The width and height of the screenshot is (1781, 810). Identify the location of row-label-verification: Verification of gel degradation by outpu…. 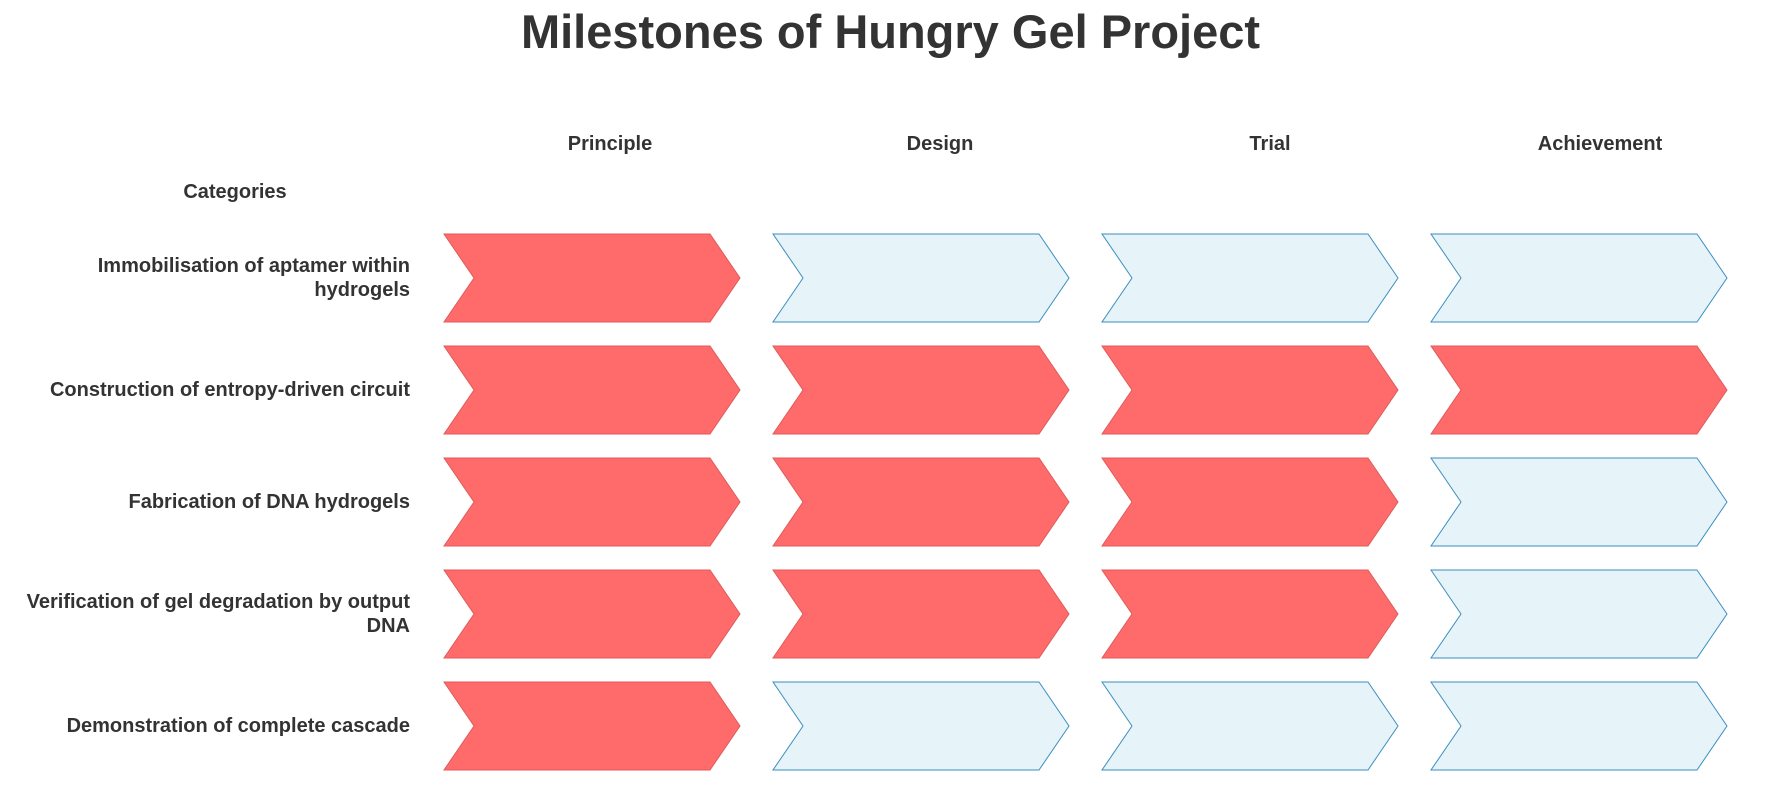
(218, 614).